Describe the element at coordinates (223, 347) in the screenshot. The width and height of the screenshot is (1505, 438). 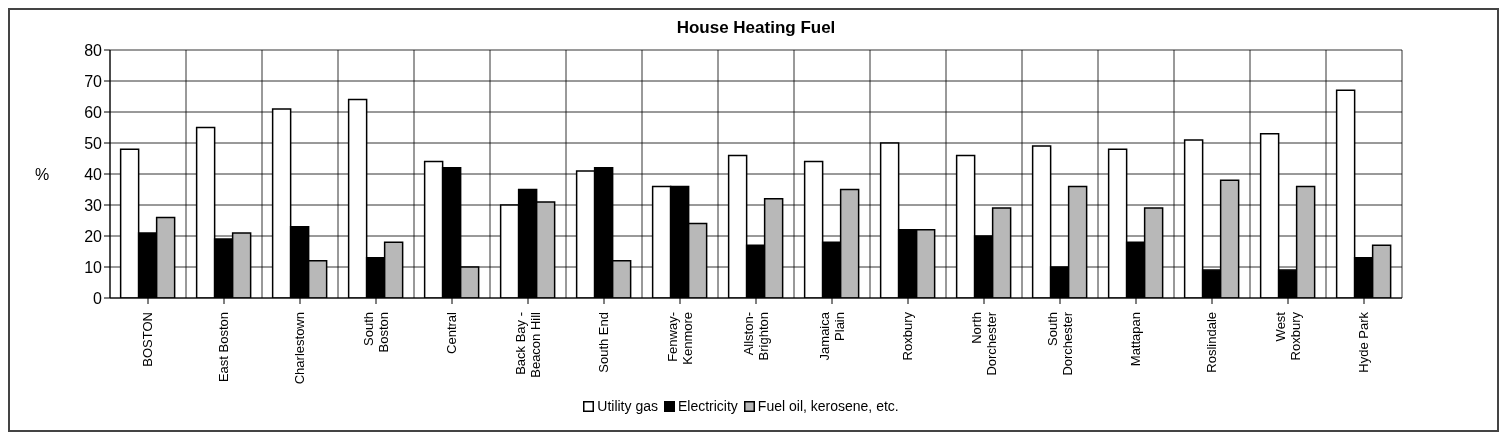
I see `x-tick-label: East Boston` at that location.